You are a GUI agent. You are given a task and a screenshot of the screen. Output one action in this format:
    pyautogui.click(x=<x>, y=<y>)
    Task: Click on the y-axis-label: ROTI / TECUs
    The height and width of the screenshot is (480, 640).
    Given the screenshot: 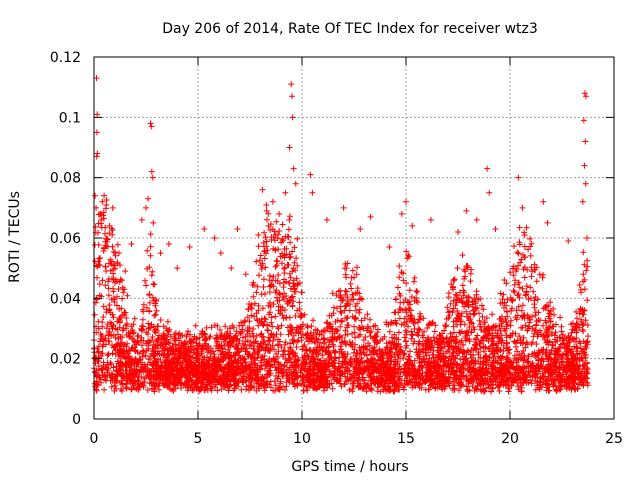 What is the action you would take?
    pyautogui.click(x=15, y=237)
    